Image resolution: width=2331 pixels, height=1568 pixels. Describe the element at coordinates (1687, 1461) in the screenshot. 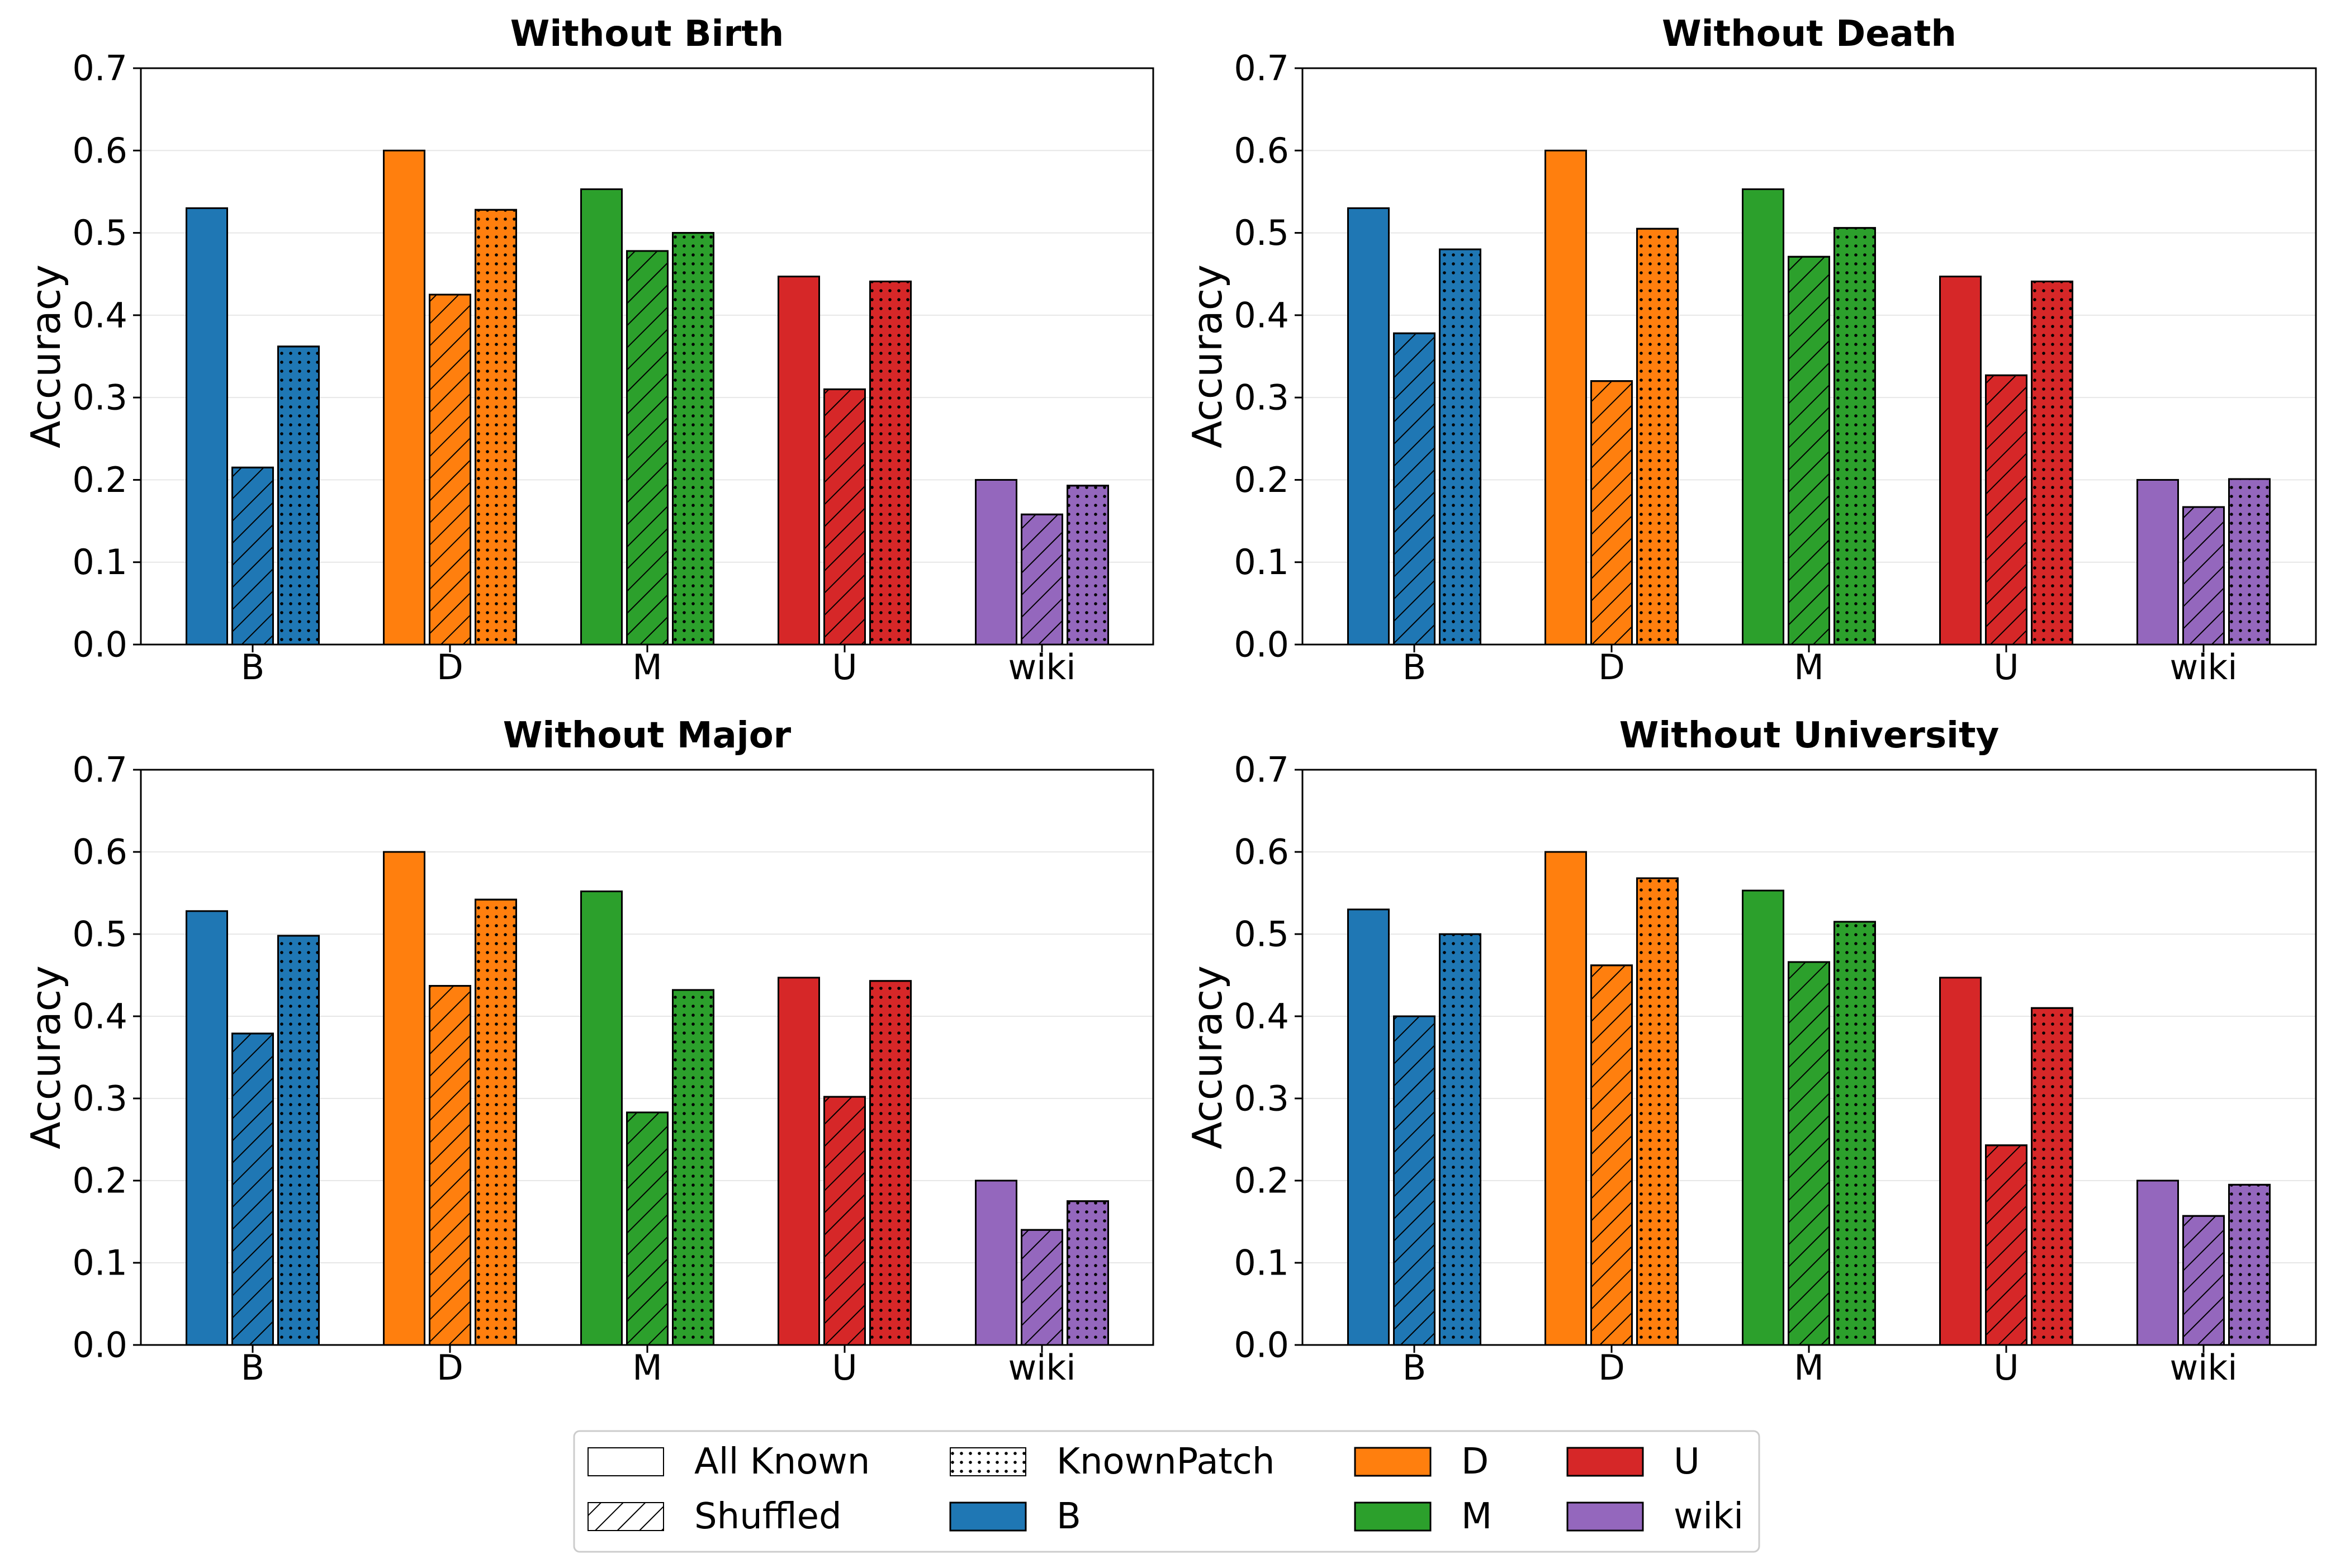

I see `legend-label: U` at that location.